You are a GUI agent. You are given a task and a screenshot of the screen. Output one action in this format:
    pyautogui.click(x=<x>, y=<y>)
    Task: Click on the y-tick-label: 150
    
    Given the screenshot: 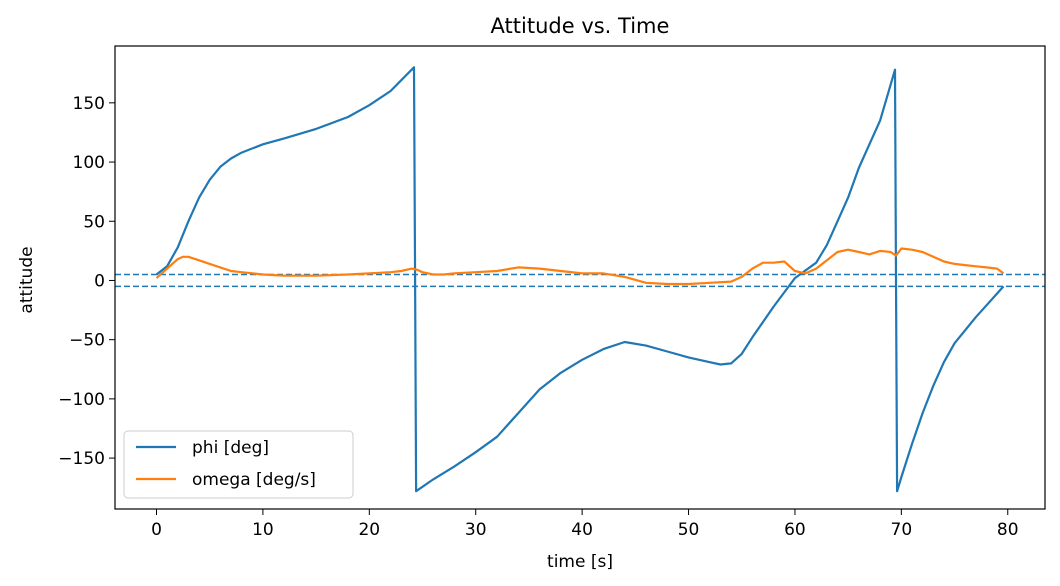 What is the action you would take?
    pyautogui.click(x=89, y=104)
    